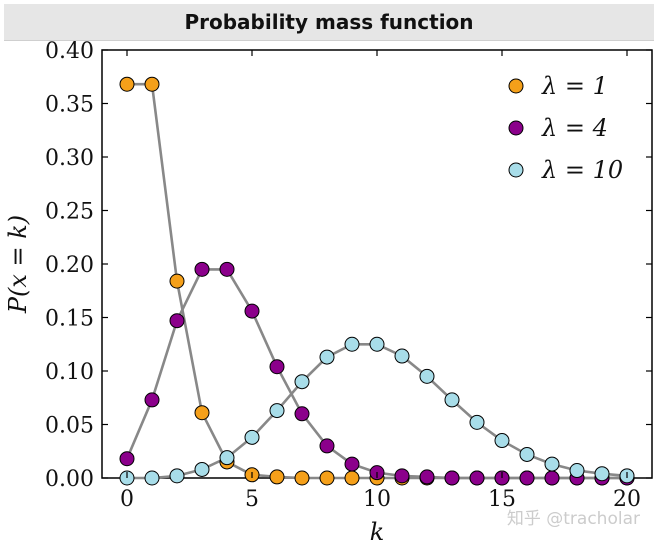 This screenshot has height=546, width=656. Describe the element at coordinates (252, 499) in the screenshot. I see `x-tick-label: 5` at that location.